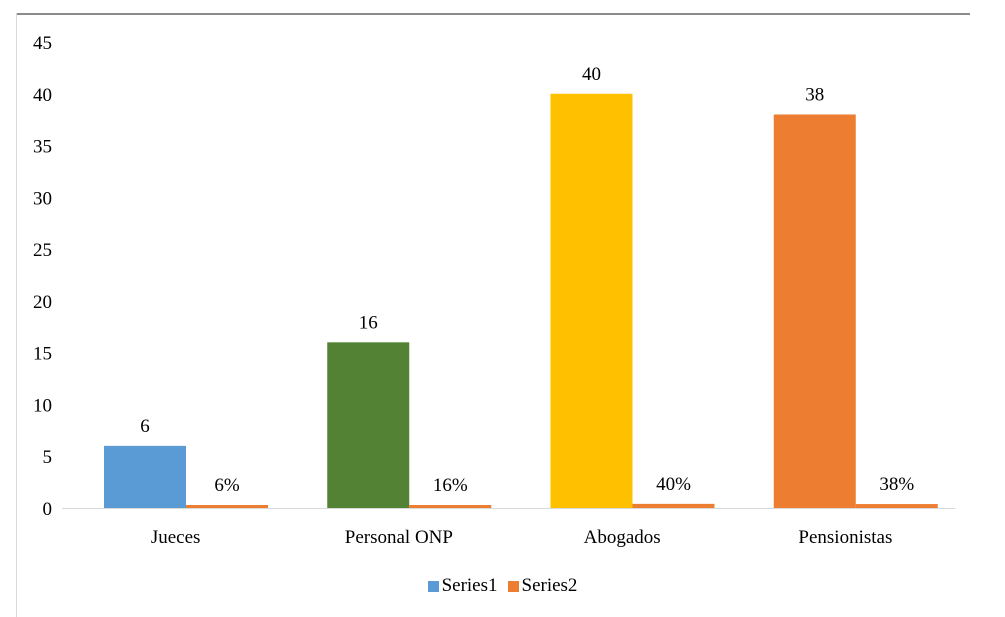 This screenshot has height=617, width=1005. I want to click on x-category-label: Pensionistas, so click(845, 537).